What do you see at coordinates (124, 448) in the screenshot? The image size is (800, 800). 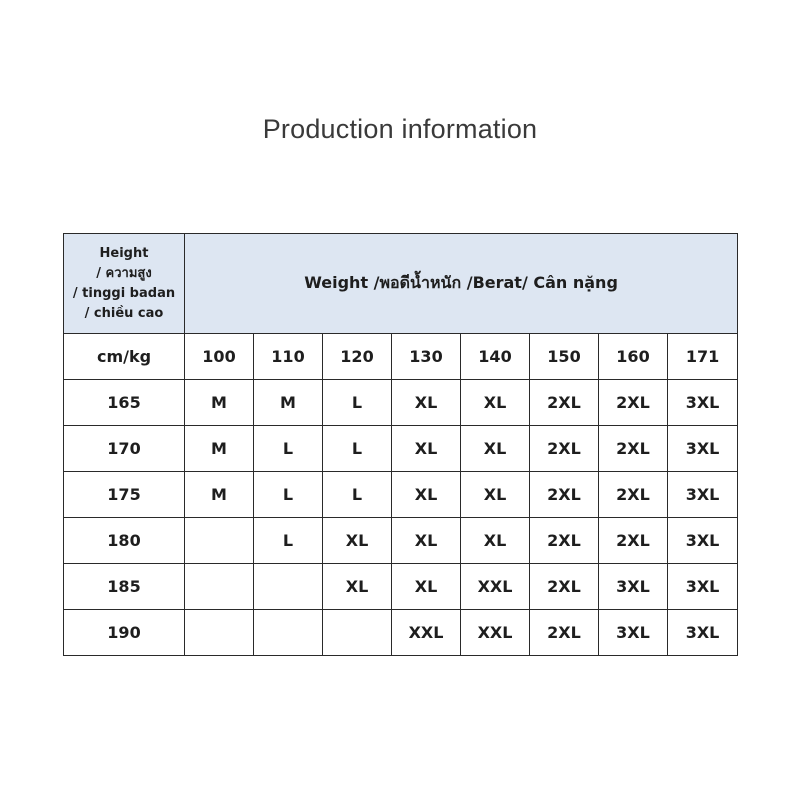 I see `height-value-cell: 170` at bounding box center [124, 448].